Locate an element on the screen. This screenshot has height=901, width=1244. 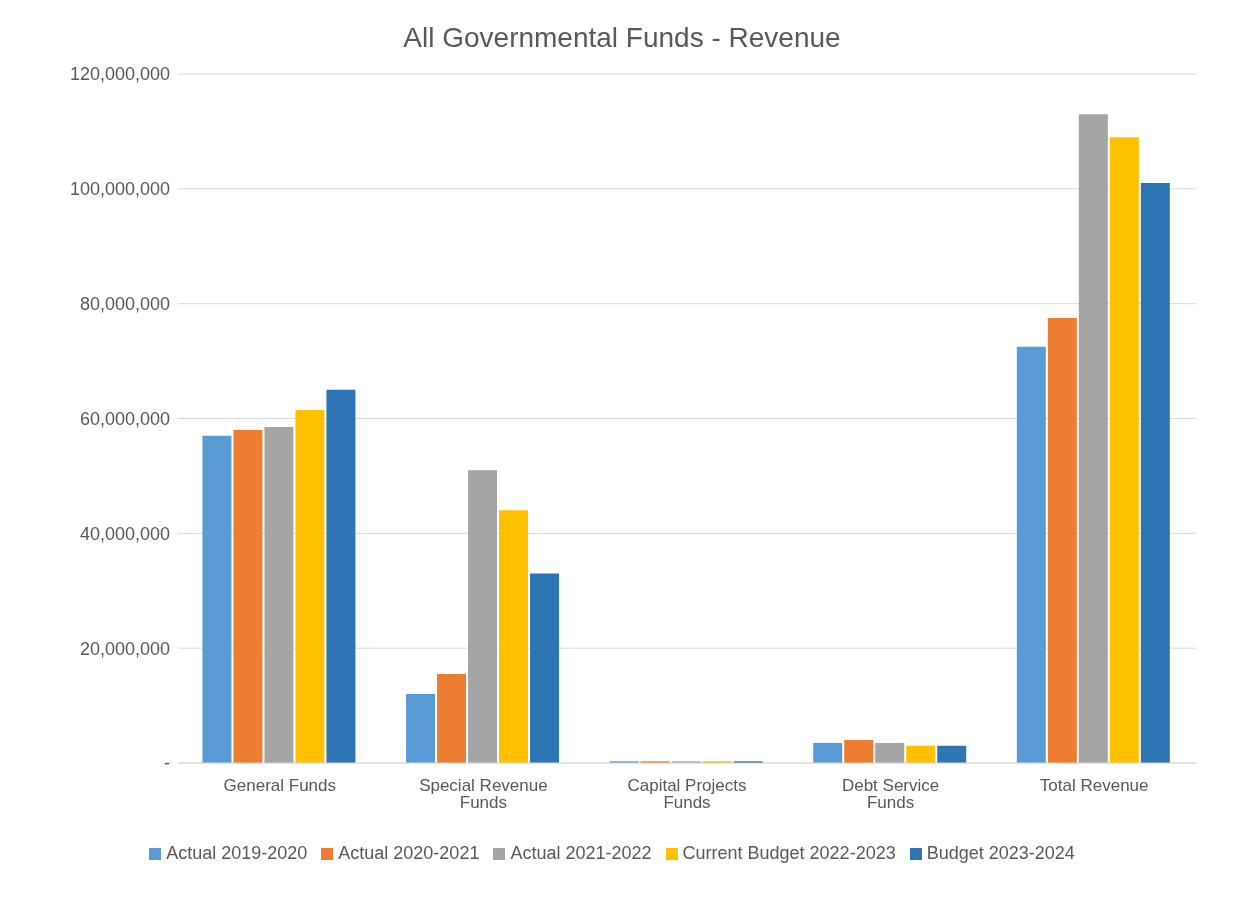
y-tick-label: 40,000,000 is located at coordinates (124, 533).